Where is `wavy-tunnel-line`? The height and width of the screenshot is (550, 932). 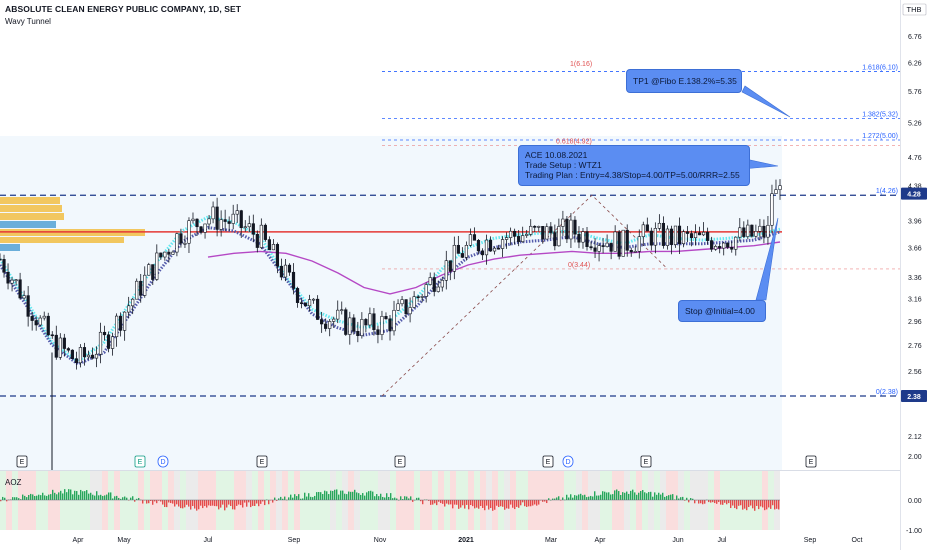 wavy-tunnel-line is located at coordinates (494, 268).